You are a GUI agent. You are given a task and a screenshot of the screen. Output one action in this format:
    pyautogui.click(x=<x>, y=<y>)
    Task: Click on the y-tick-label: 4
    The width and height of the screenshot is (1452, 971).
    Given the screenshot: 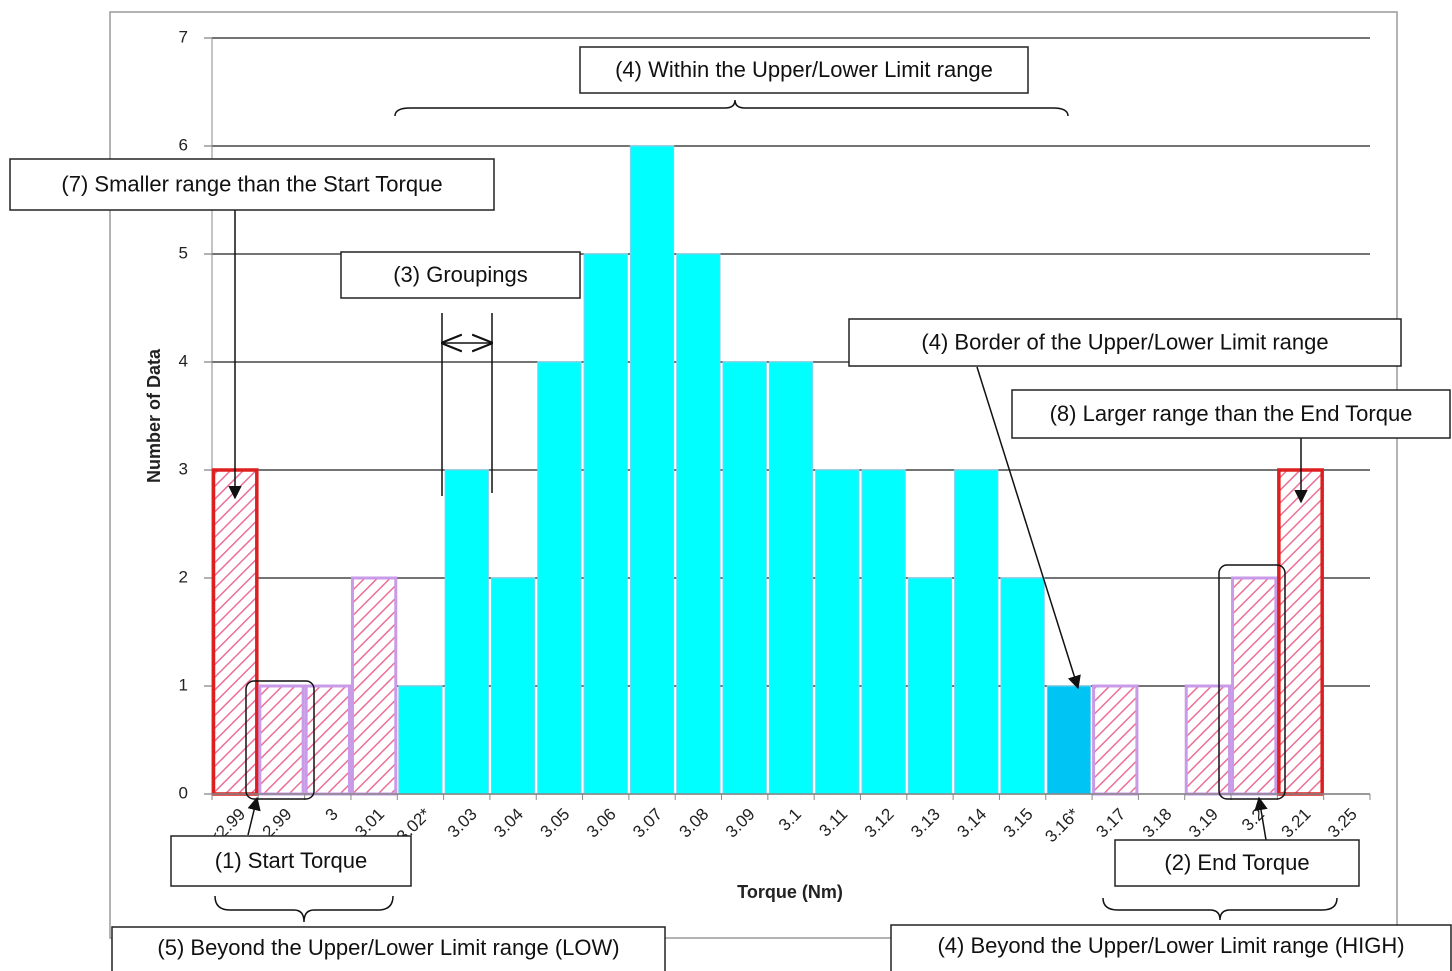 What is the action you would take?
    pyautogui.click(x=183, y=360)
    